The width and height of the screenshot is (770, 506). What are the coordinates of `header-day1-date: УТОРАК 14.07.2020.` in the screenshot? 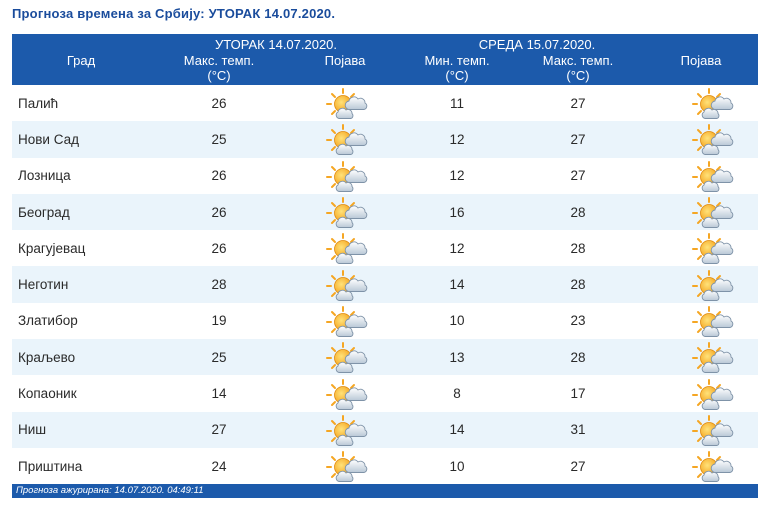 It's located at (276, 44).